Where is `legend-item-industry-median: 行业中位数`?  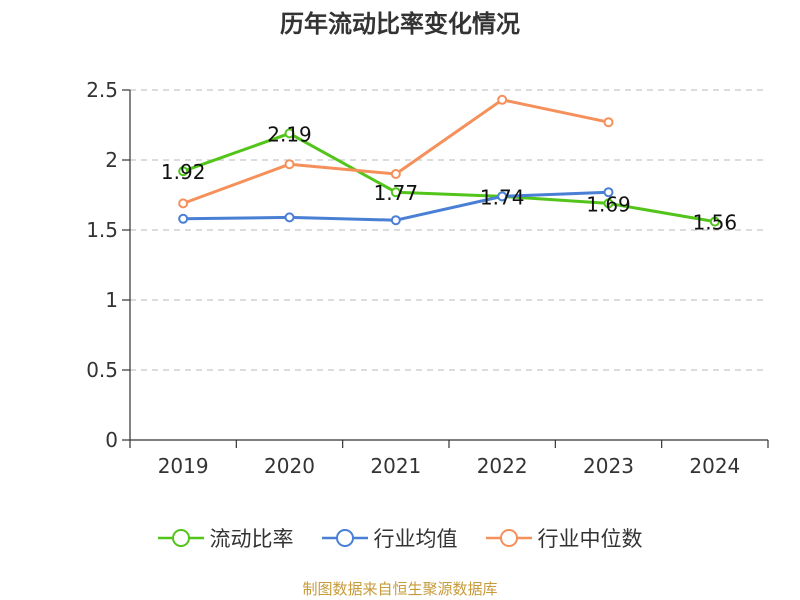 legend-item-industry-median: 行业中位数 is located at coordinates (564, 538).